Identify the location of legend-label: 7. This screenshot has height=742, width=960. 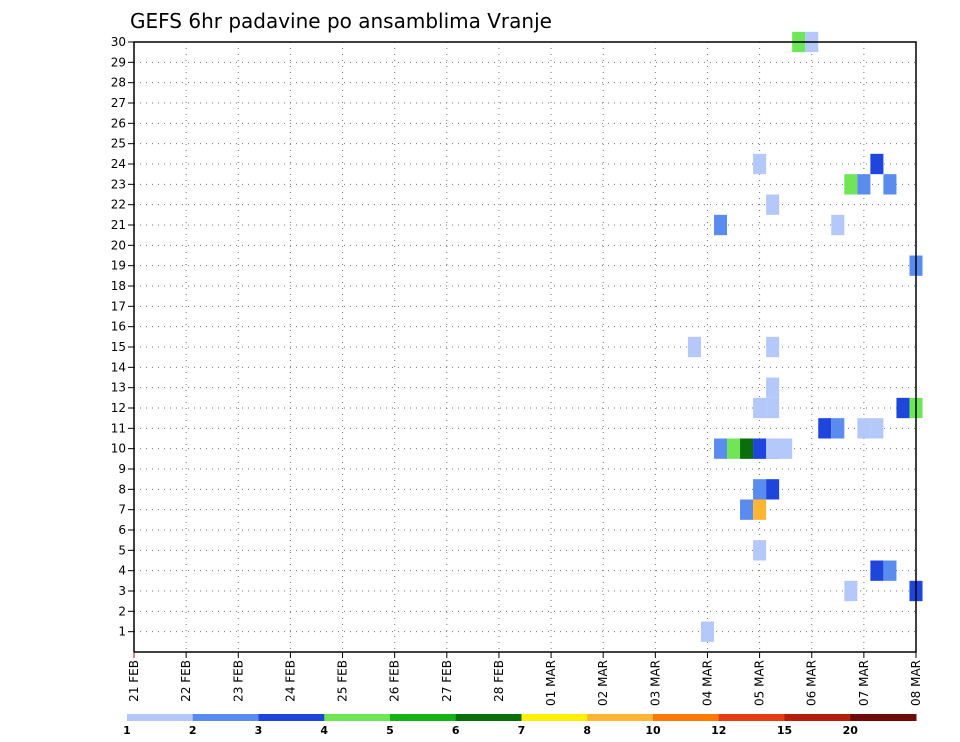
(522, 730).